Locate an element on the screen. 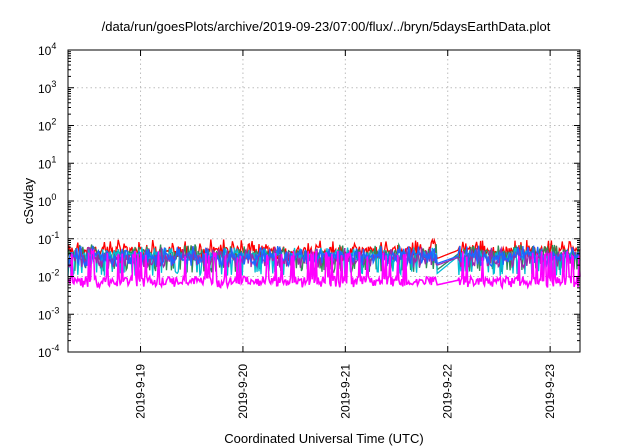 The width and height of the screenshot is (640, 448). y-tick-label: 10⁰ is located at coordinates (47, 200).